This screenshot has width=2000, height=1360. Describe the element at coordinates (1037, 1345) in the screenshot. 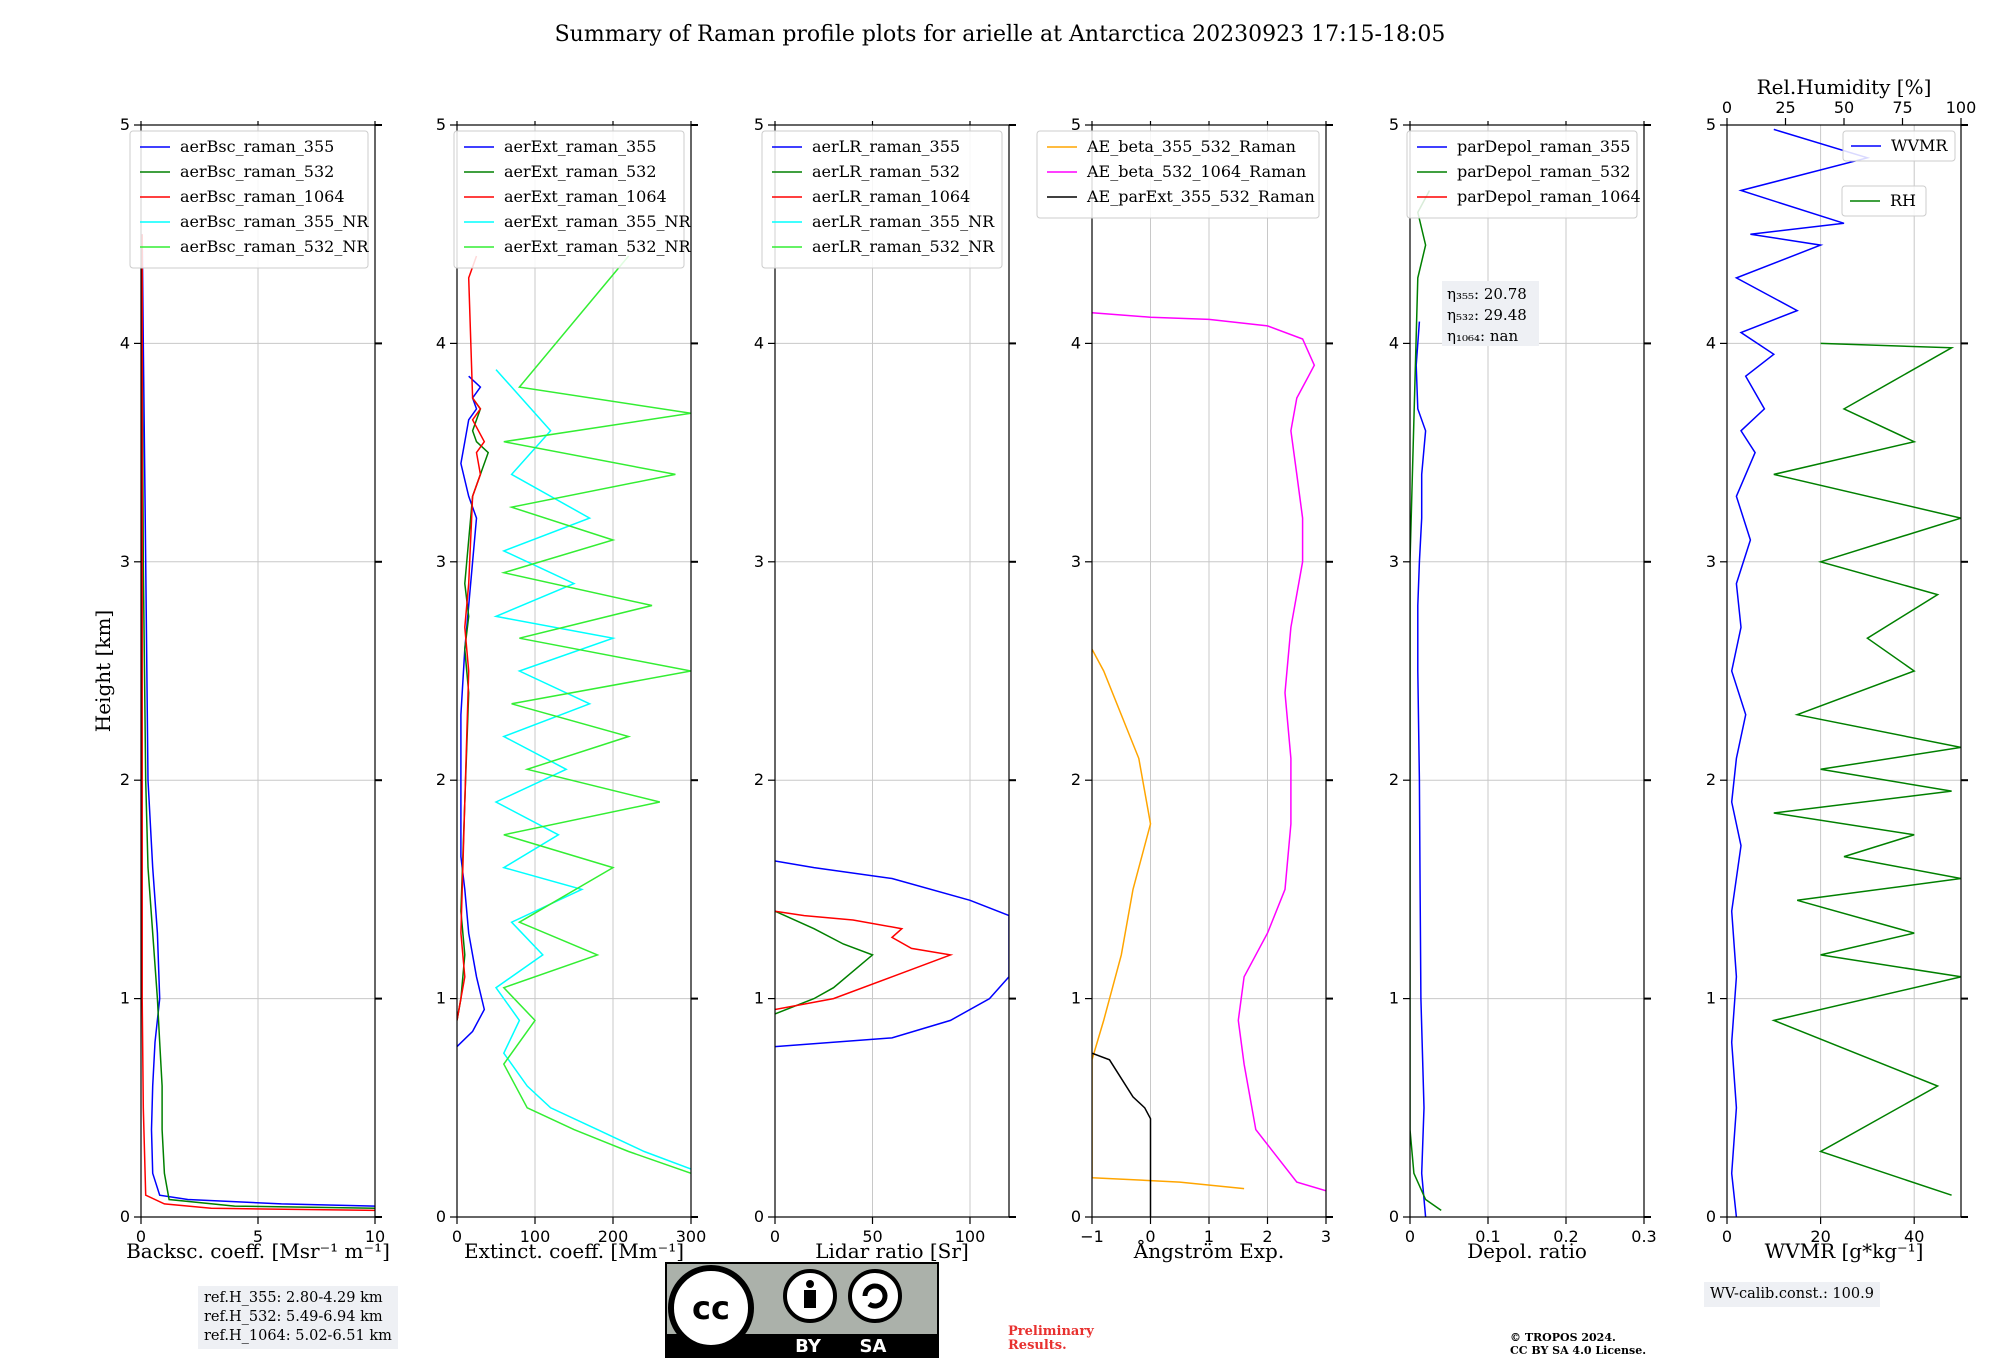

I see `preliminary-line2: Results.` at that location.